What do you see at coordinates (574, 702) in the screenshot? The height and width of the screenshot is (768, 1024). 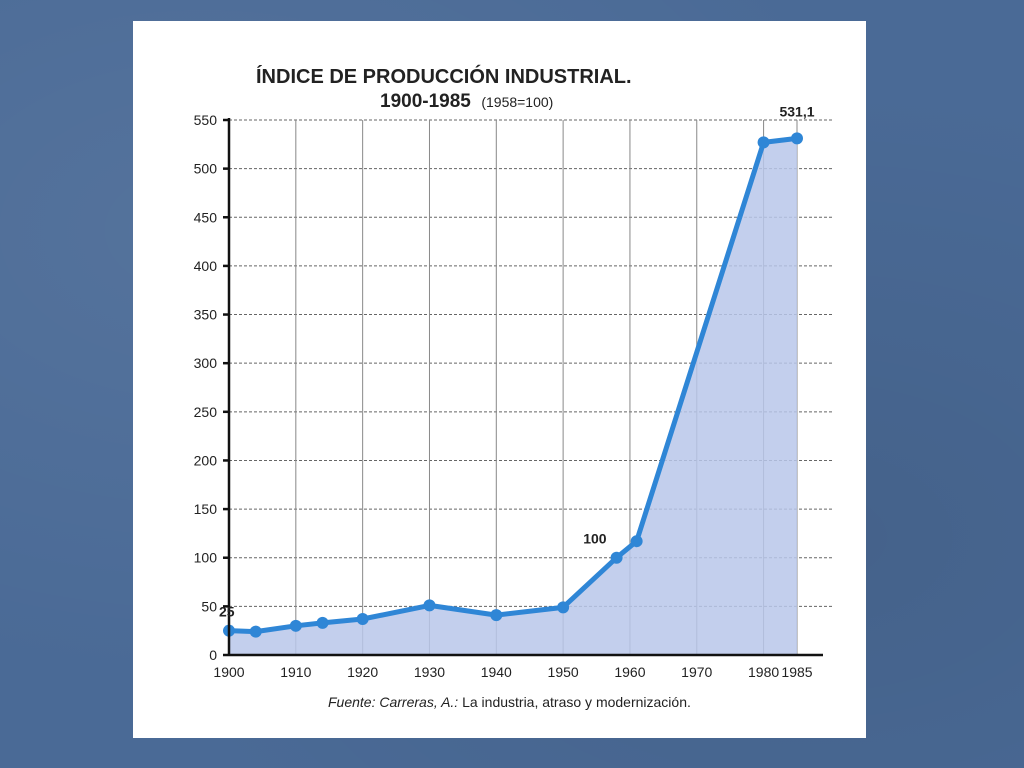 I see `source-title: La industria, atraso y modernización.` at bounding box center [574, 702].